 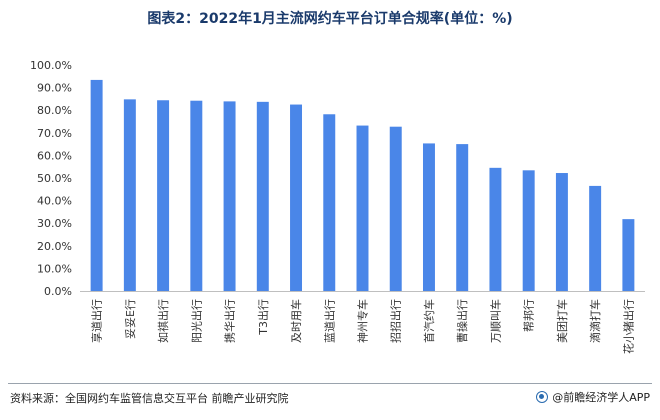 What do you see at coordinates (495, 321) in the screenshot?
I see `x-category-label: 万顺叫车` at bounding box center [495, 321].